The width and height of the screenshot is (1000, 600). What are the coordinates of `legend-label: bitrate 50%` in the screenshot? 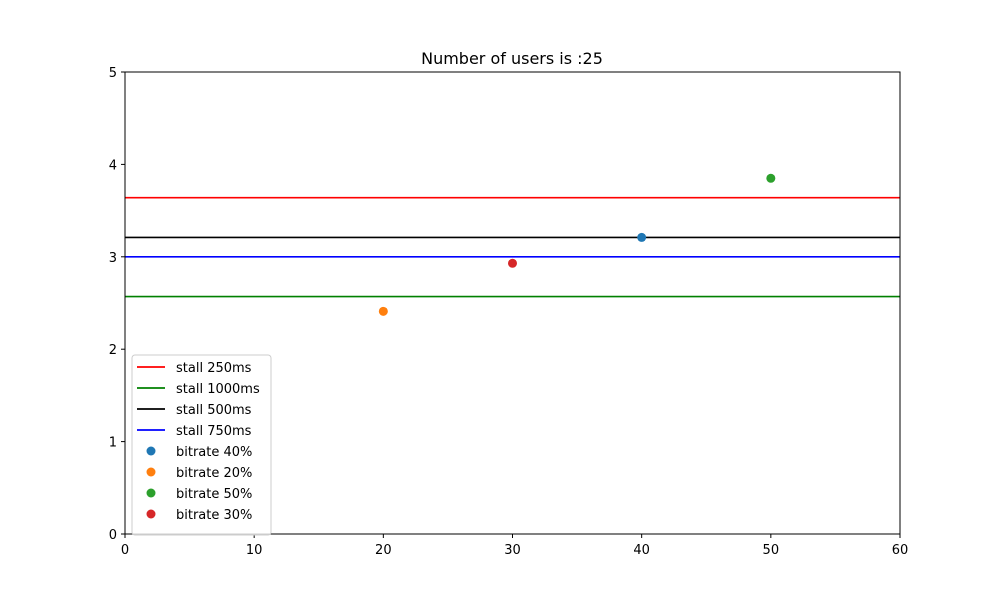 It's located at (214, 494).